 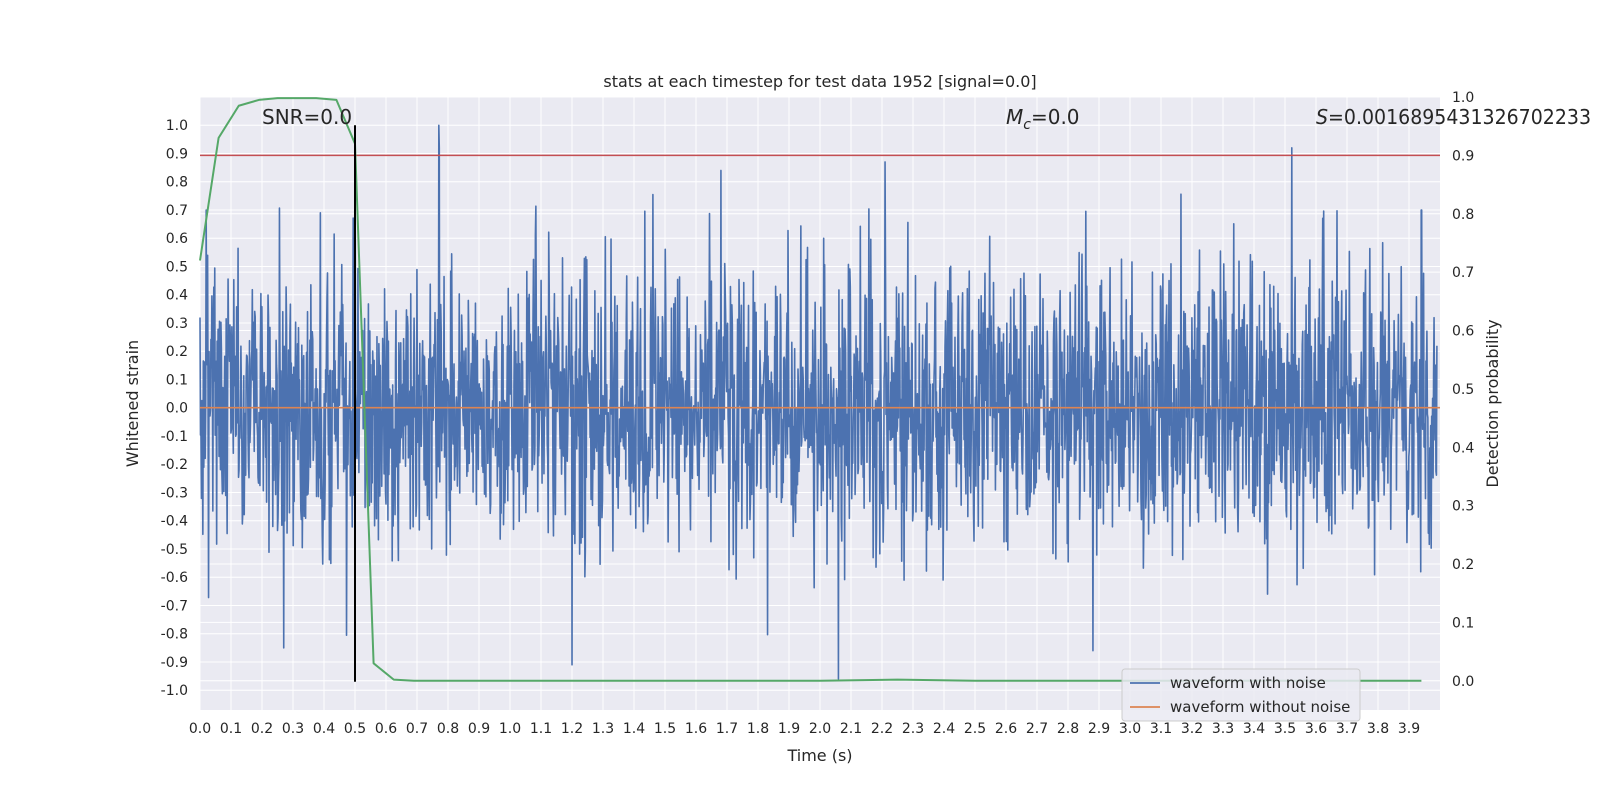 I want to click on chirp-mass-symbol: M, so click(x=1014, y=117).